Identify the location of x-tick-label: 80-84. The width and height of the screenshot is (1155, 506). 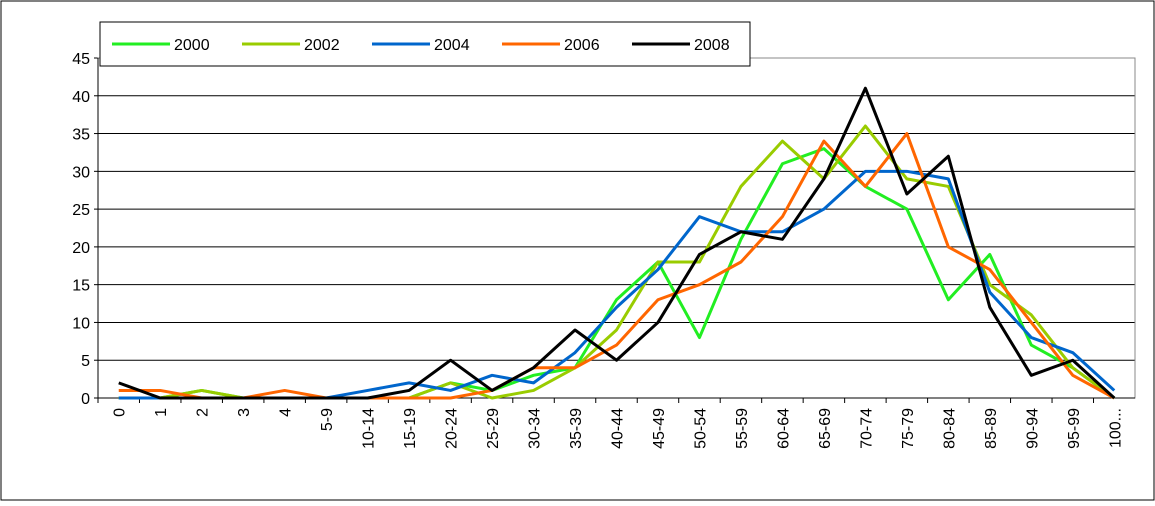
(949, 428).